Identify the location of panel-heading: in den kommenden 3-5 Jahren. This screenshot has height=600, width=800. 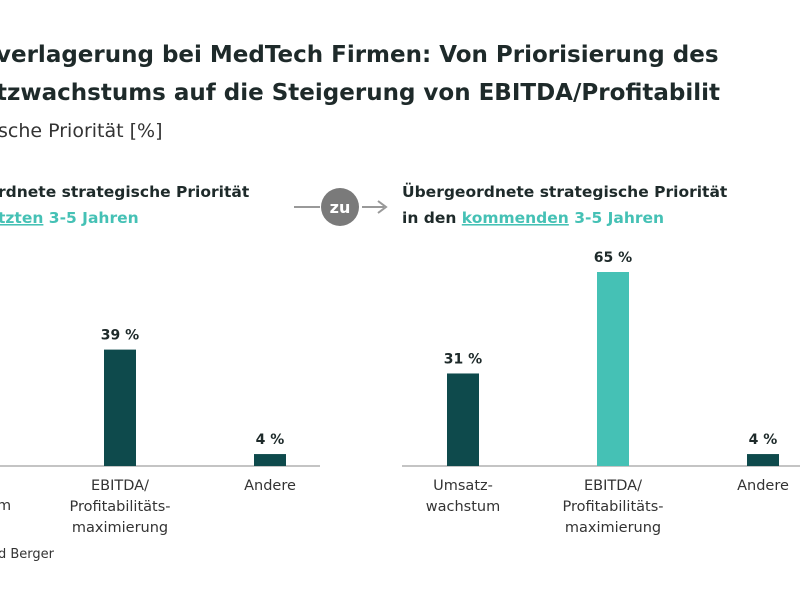
(533, 218).